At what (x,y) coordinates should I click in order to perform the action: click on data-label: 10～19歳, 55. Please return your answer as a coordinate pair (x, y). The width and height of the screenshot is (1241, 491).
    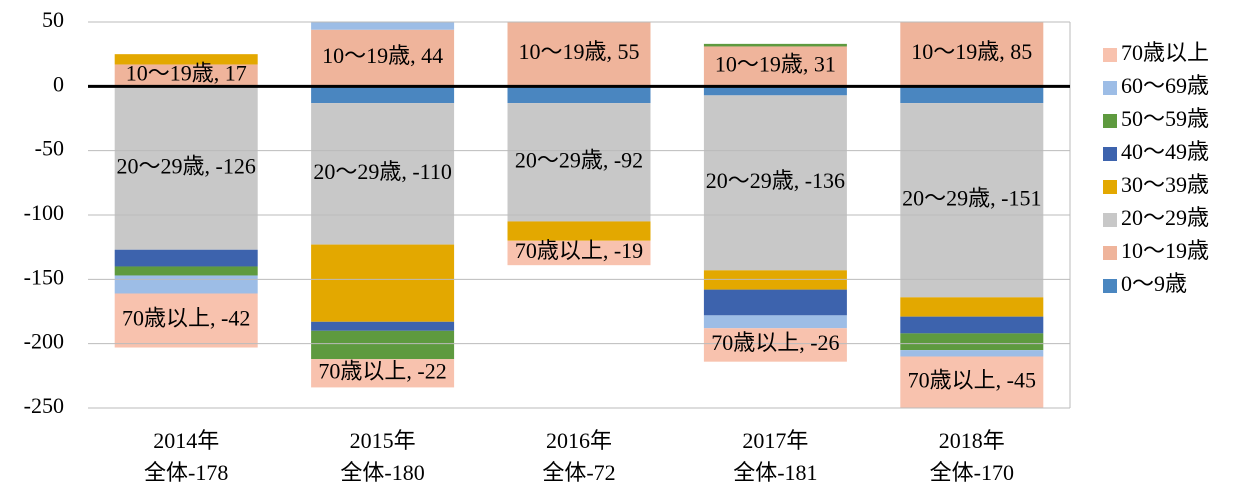
    Looking at the image, I should click on (578, 51).